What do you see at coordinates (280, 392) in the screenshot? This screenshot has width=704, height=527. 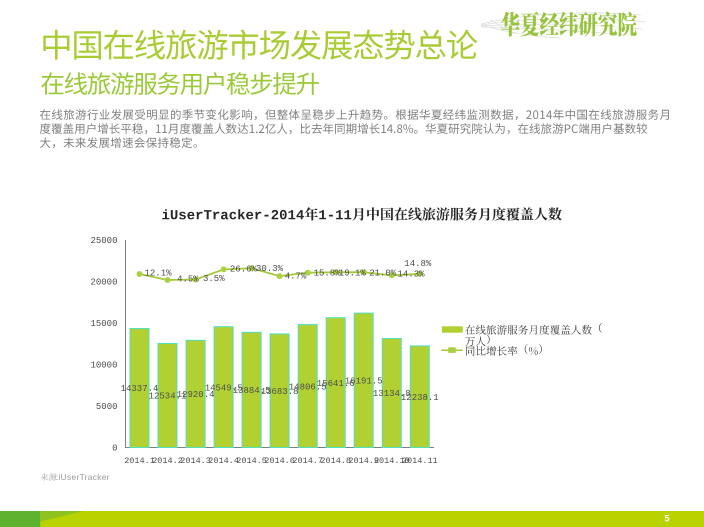 I see `svg-text: 13683.8` at bounding box center [280, 392].